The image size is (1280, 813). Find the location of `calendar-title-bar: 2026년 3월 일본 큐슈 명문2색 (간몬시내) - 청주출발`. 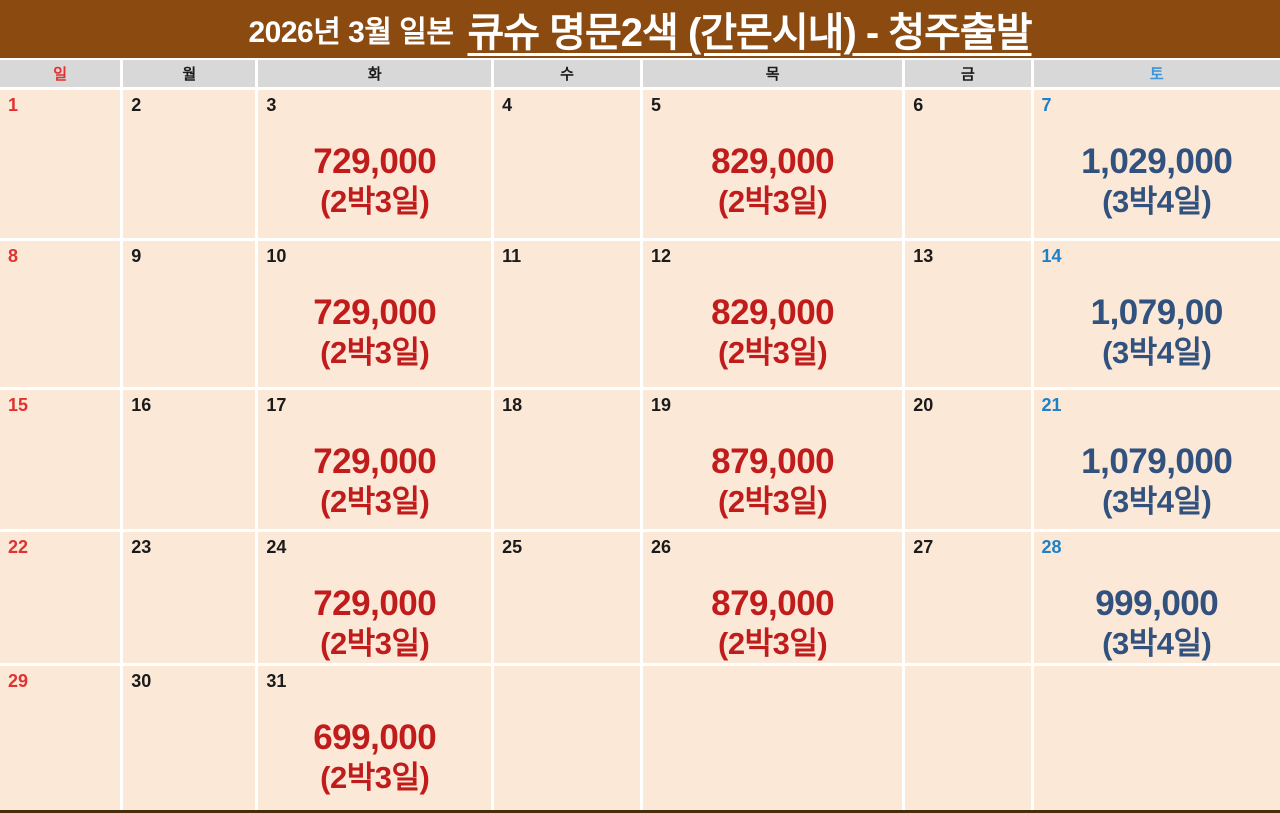

calendar-title-bar: 2026년 3월 일본 큐슈 명문2색 (간몬시내) - 청주출발 is located at coordinates (640, 30).